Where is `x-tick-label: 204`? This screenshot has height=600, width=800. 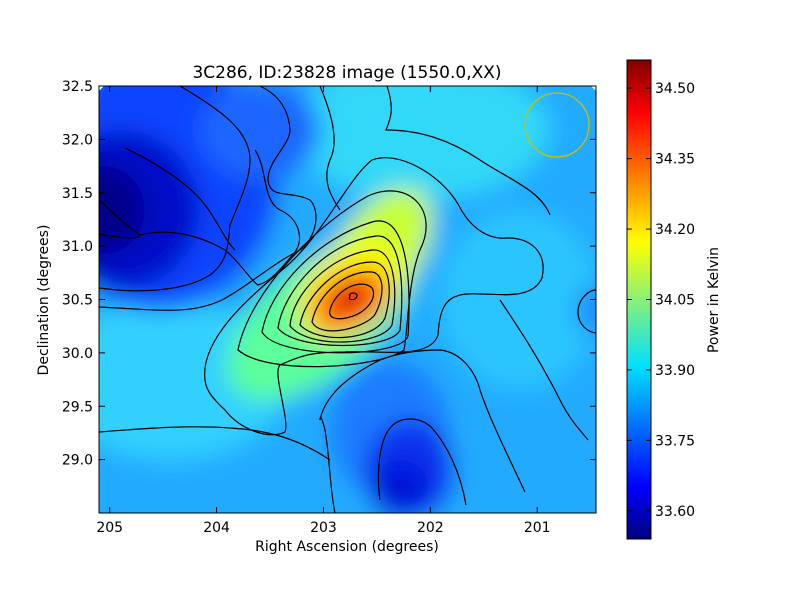 x-tick-label: 204 is located at coordinates (216, 528).